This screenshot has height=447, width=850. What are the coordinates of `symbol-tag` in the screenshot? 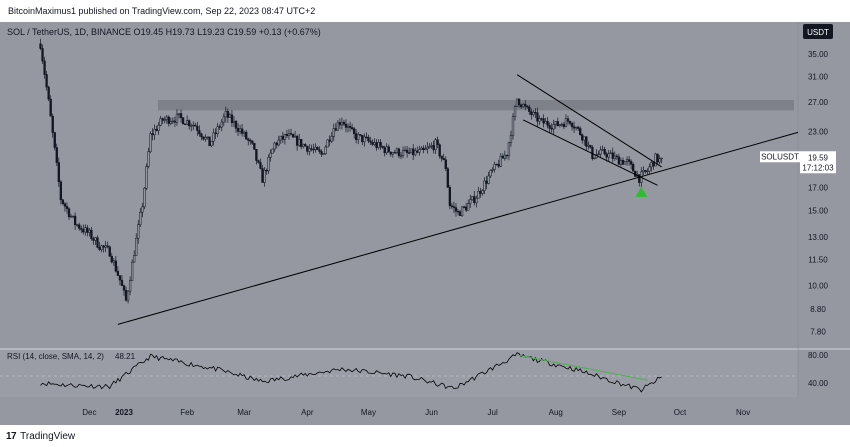 It's located at (780, 157).